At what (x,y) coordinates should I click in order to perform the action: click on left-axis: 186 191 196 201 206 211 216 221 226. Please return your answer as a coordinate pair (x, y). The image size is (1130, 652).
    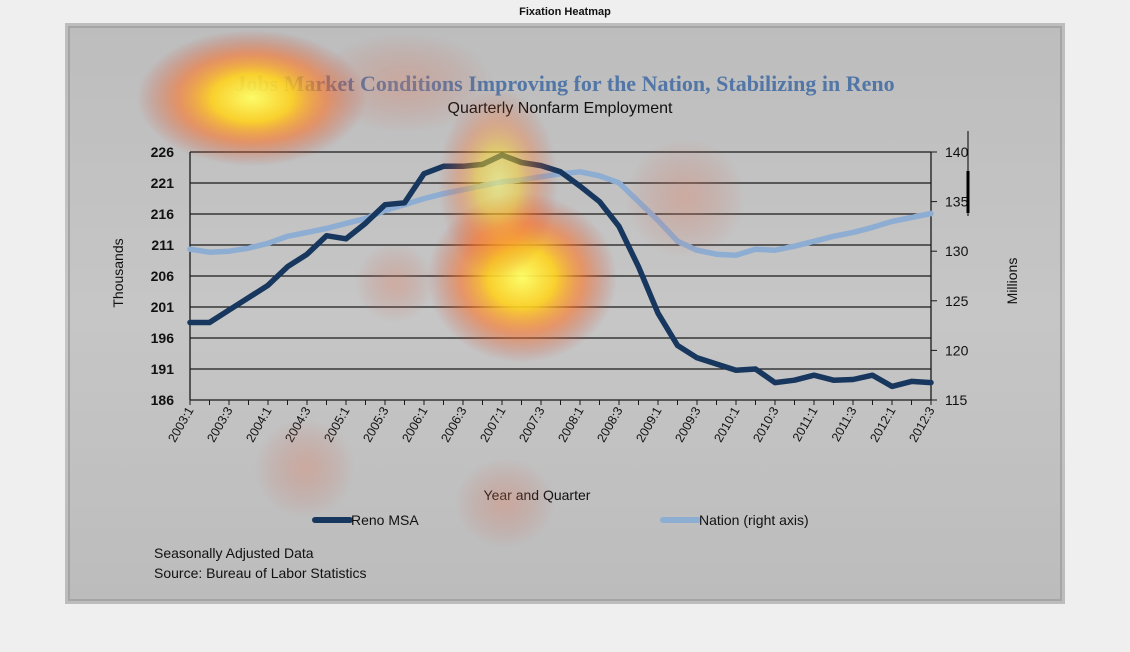
    Looking at the image, I should click on (163, 276).